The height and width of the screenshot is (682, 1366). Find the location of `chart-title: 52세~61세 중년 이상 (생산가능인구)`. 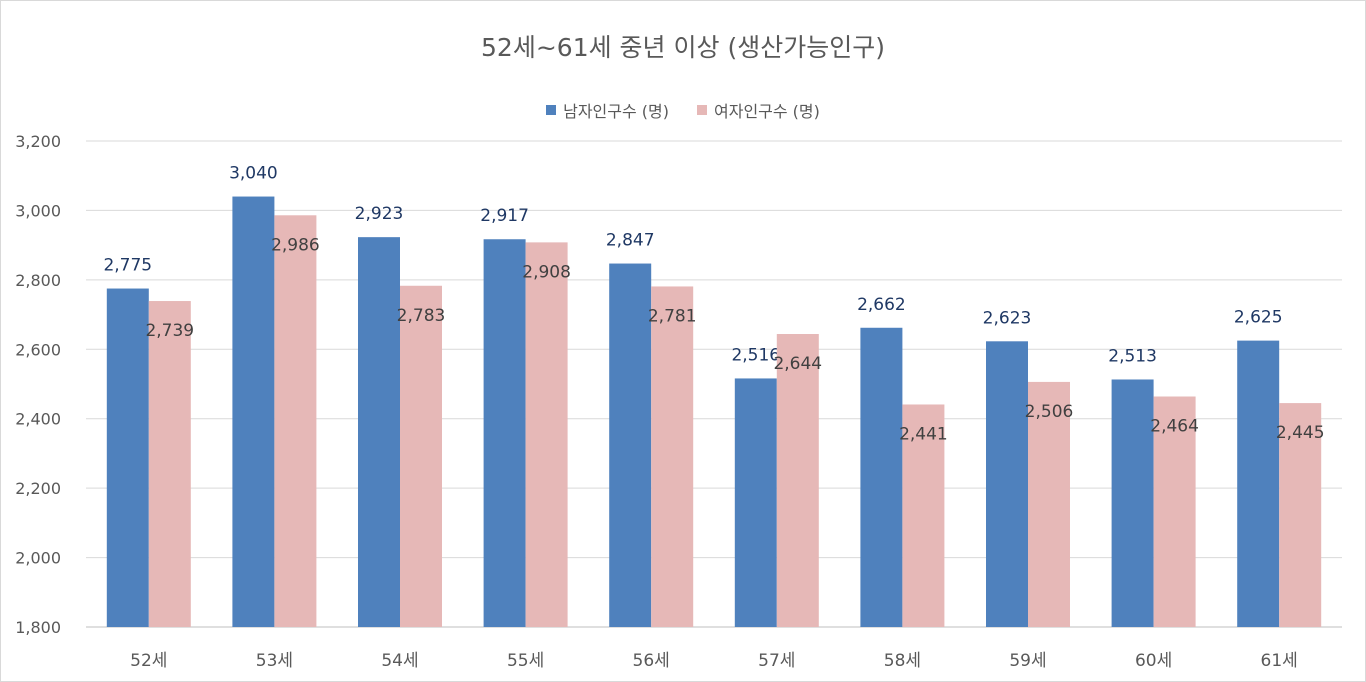

chart-title: 52세~61세 중년 이상 (생산가능인구) is located at coordinates (683, 47).